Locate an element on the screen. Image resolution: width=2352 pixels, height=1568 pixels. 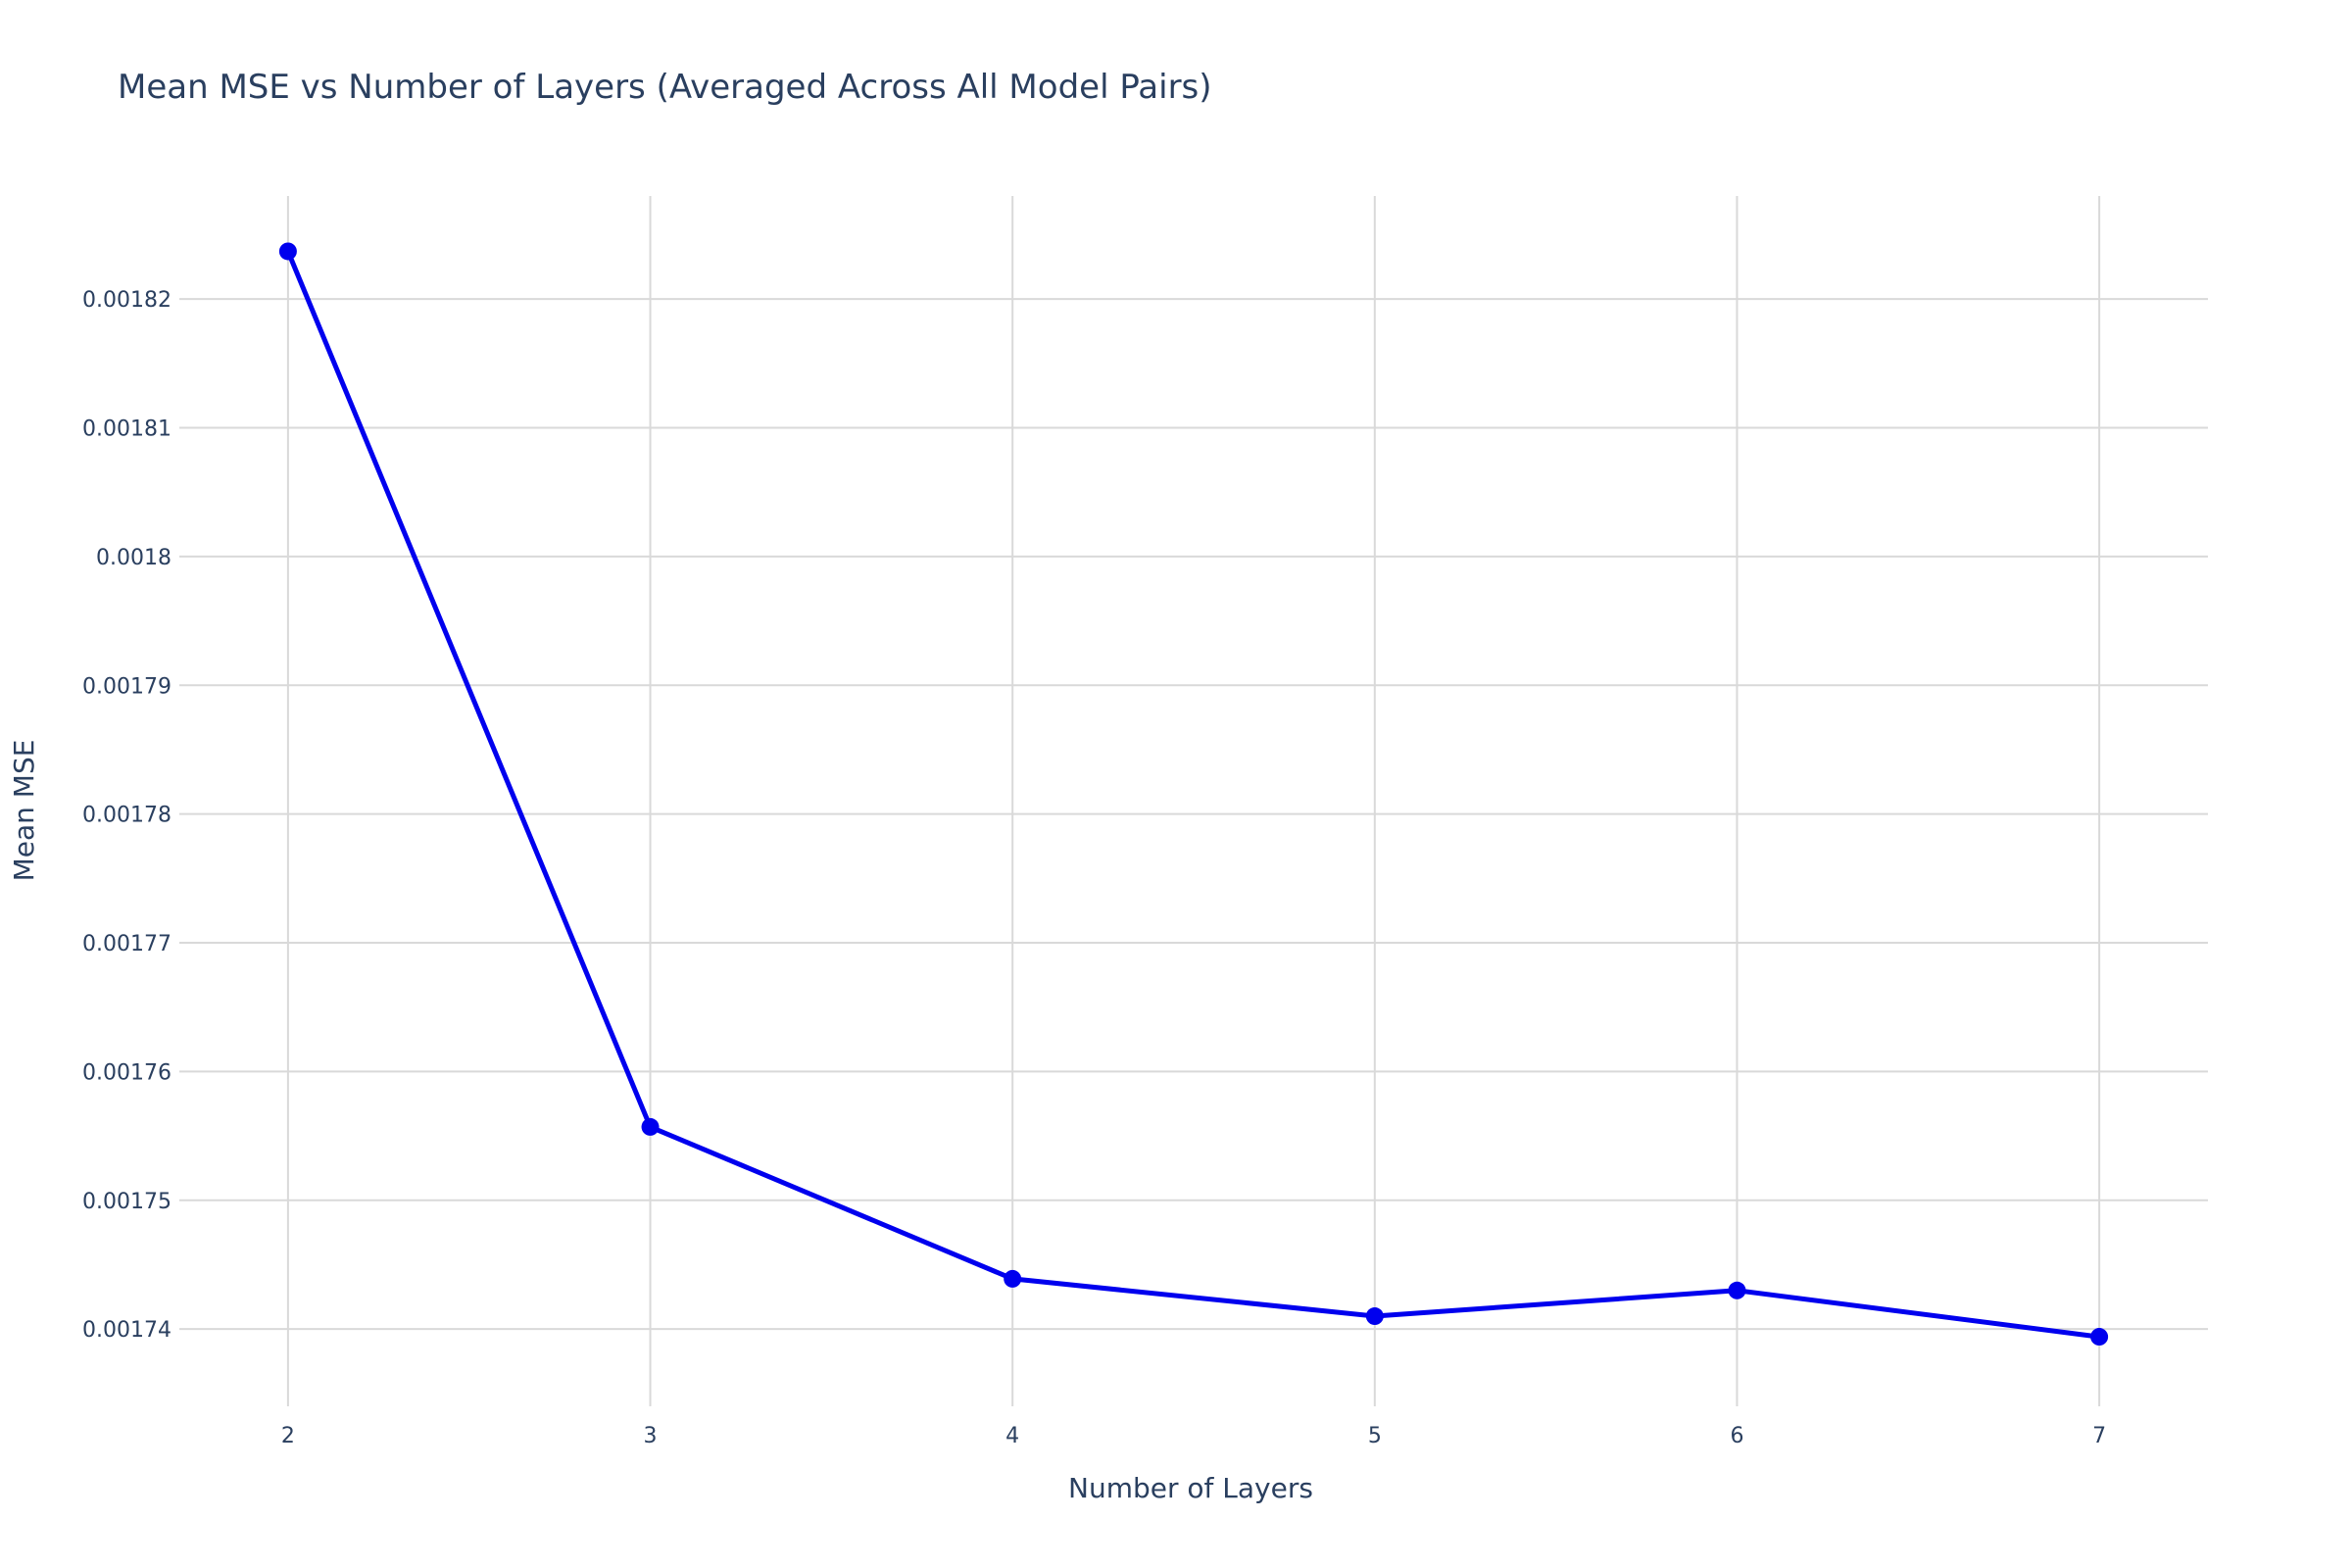
y-tick-label: 0.00182 is located at coordinates (127, 300).